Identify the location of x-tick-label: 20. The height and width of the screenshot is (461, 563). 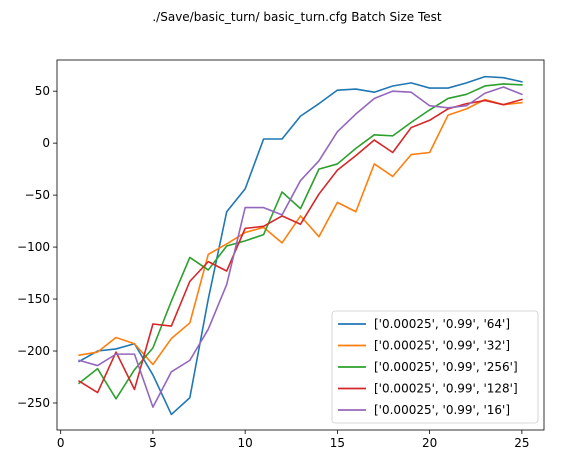
(429, 443).